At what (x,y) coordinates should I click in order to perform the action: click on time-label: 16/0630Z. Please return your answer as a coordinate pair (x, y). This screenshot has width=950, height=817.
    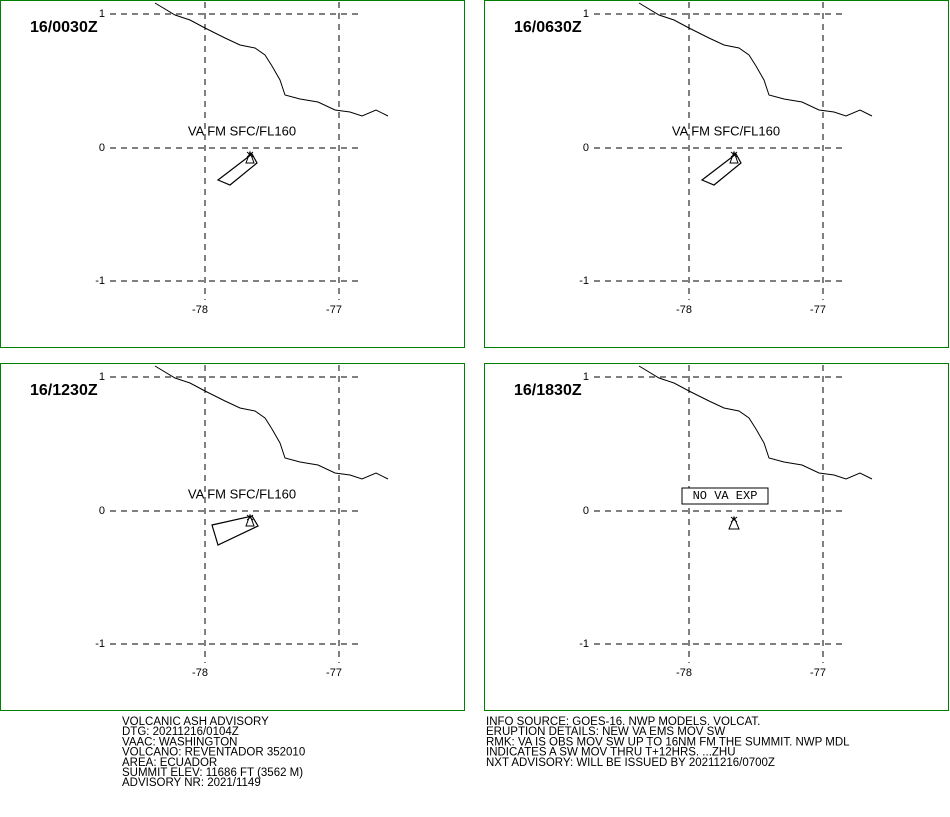
    Looking at the image, I should click on (548, 27).